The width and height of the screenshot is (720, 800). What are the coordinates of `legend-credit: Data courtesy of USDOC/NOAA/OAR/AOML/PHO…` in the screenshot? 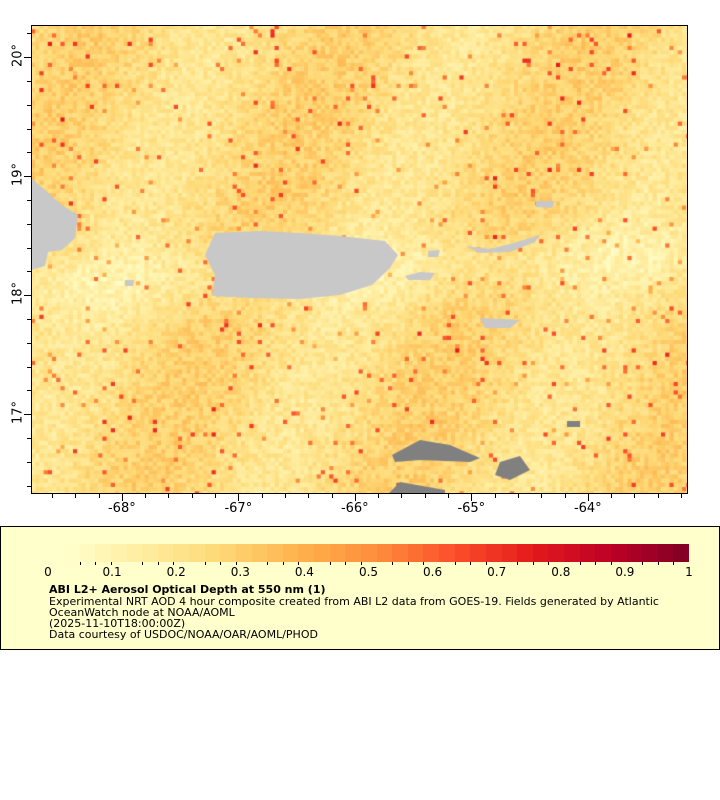 It's located at (183, 634).